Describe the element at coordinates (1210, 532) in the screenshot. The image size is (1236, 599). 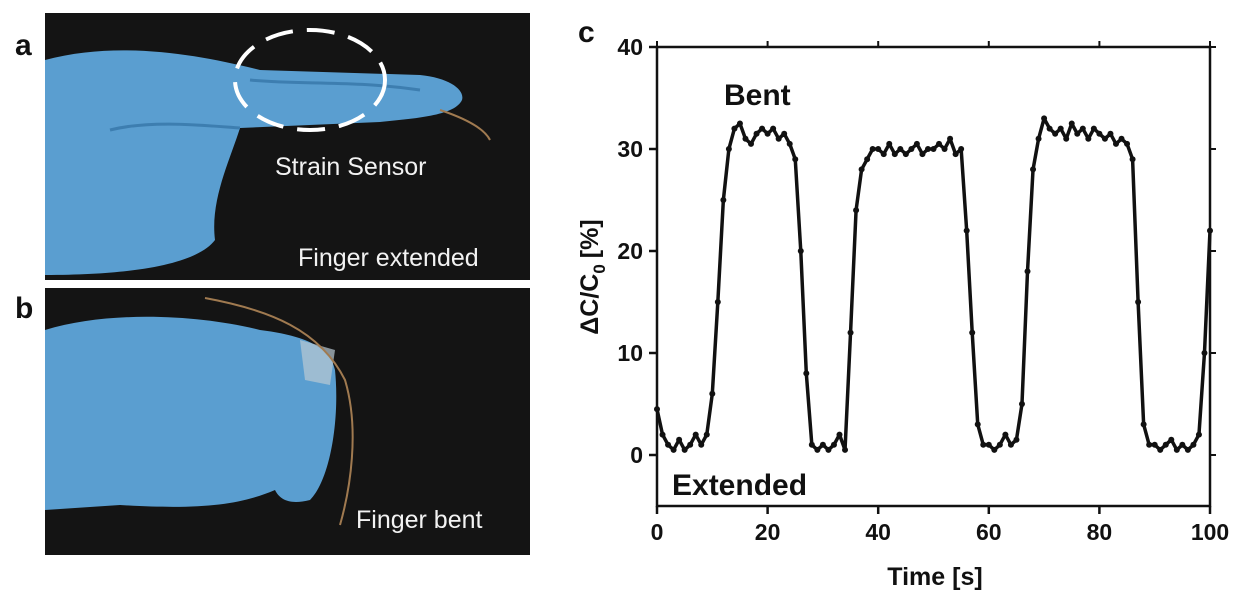
I see `x-tick-label: 100` at that location.